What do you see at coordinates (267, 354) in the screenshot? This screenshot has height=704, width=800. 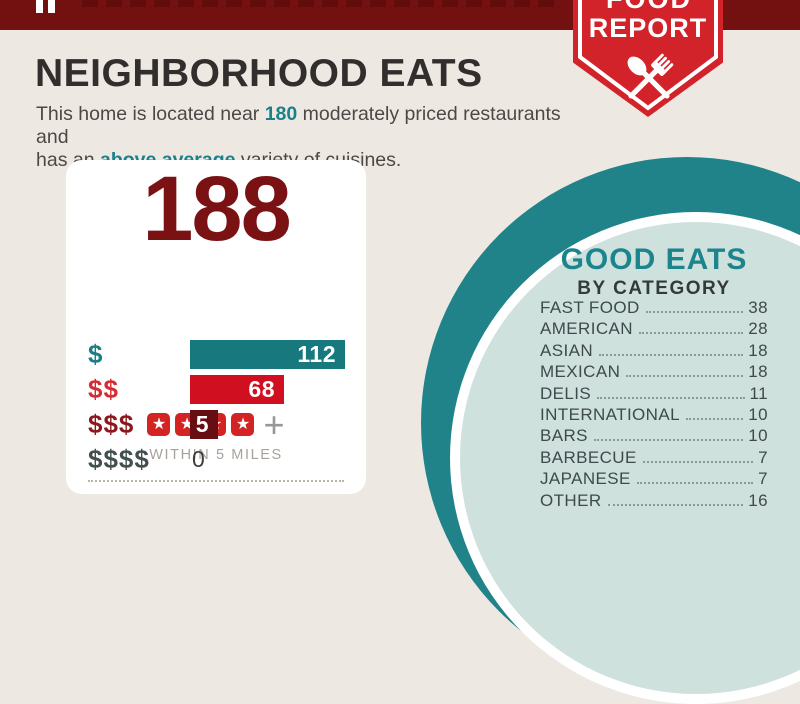 I see `bar-dollar: 112` at bounding box center [267, 354].